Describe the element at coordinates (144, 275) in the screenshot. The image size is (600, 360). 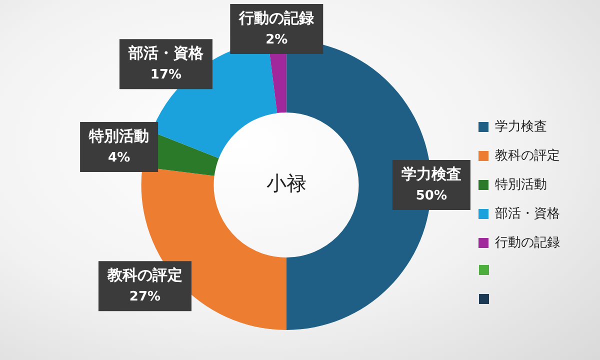
I see `slice-label: 教科の評定` at that location.